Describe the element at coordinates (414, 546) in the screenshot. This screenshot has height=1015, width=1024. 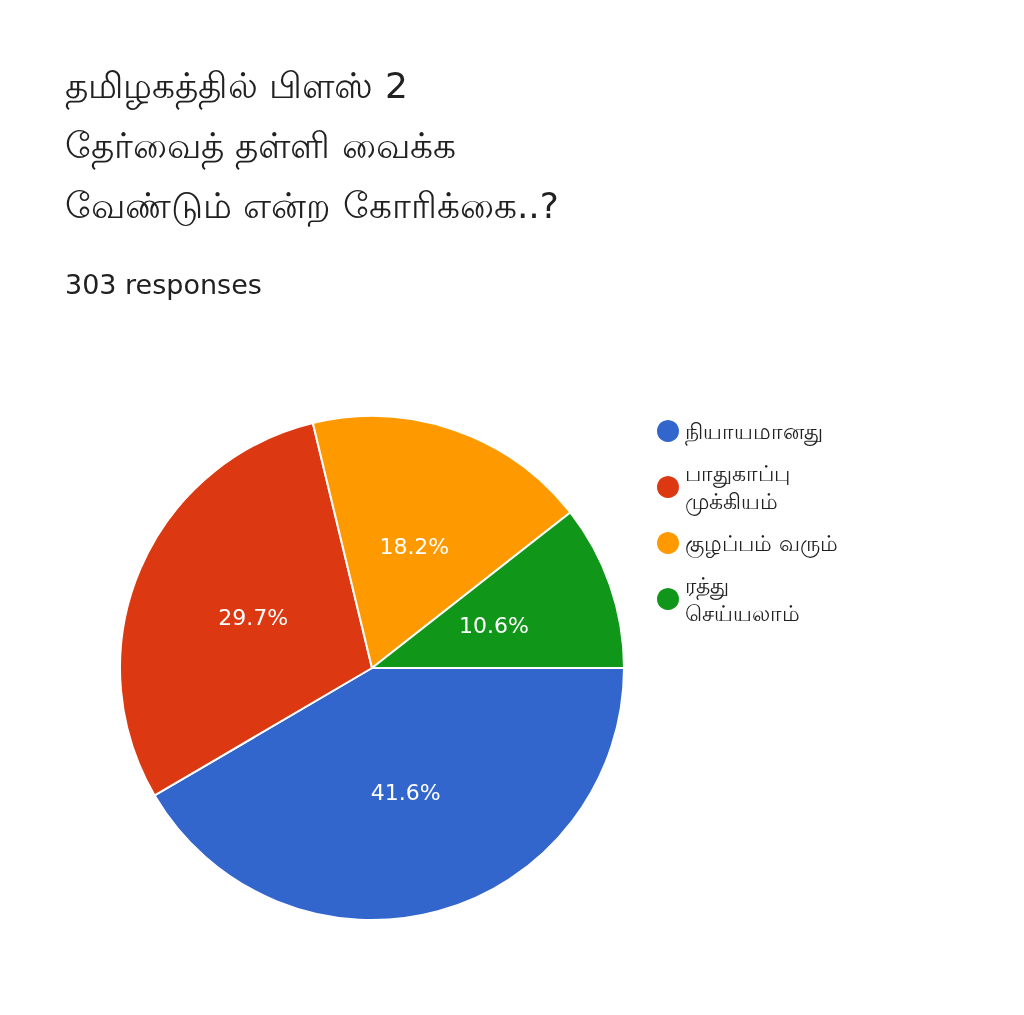
I see `data-label: 18.2%` at that location.